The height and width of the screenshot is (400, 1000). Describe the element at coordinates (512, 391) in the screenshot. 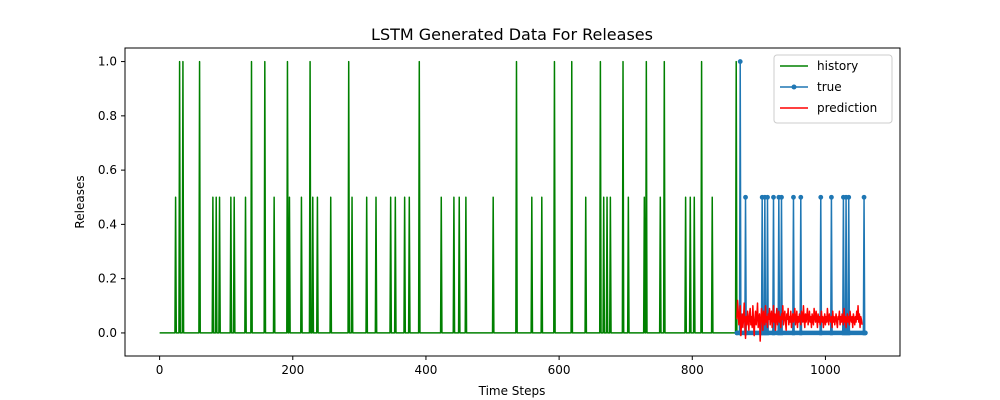

I see `x-axis-label: Time Steps` at that location.